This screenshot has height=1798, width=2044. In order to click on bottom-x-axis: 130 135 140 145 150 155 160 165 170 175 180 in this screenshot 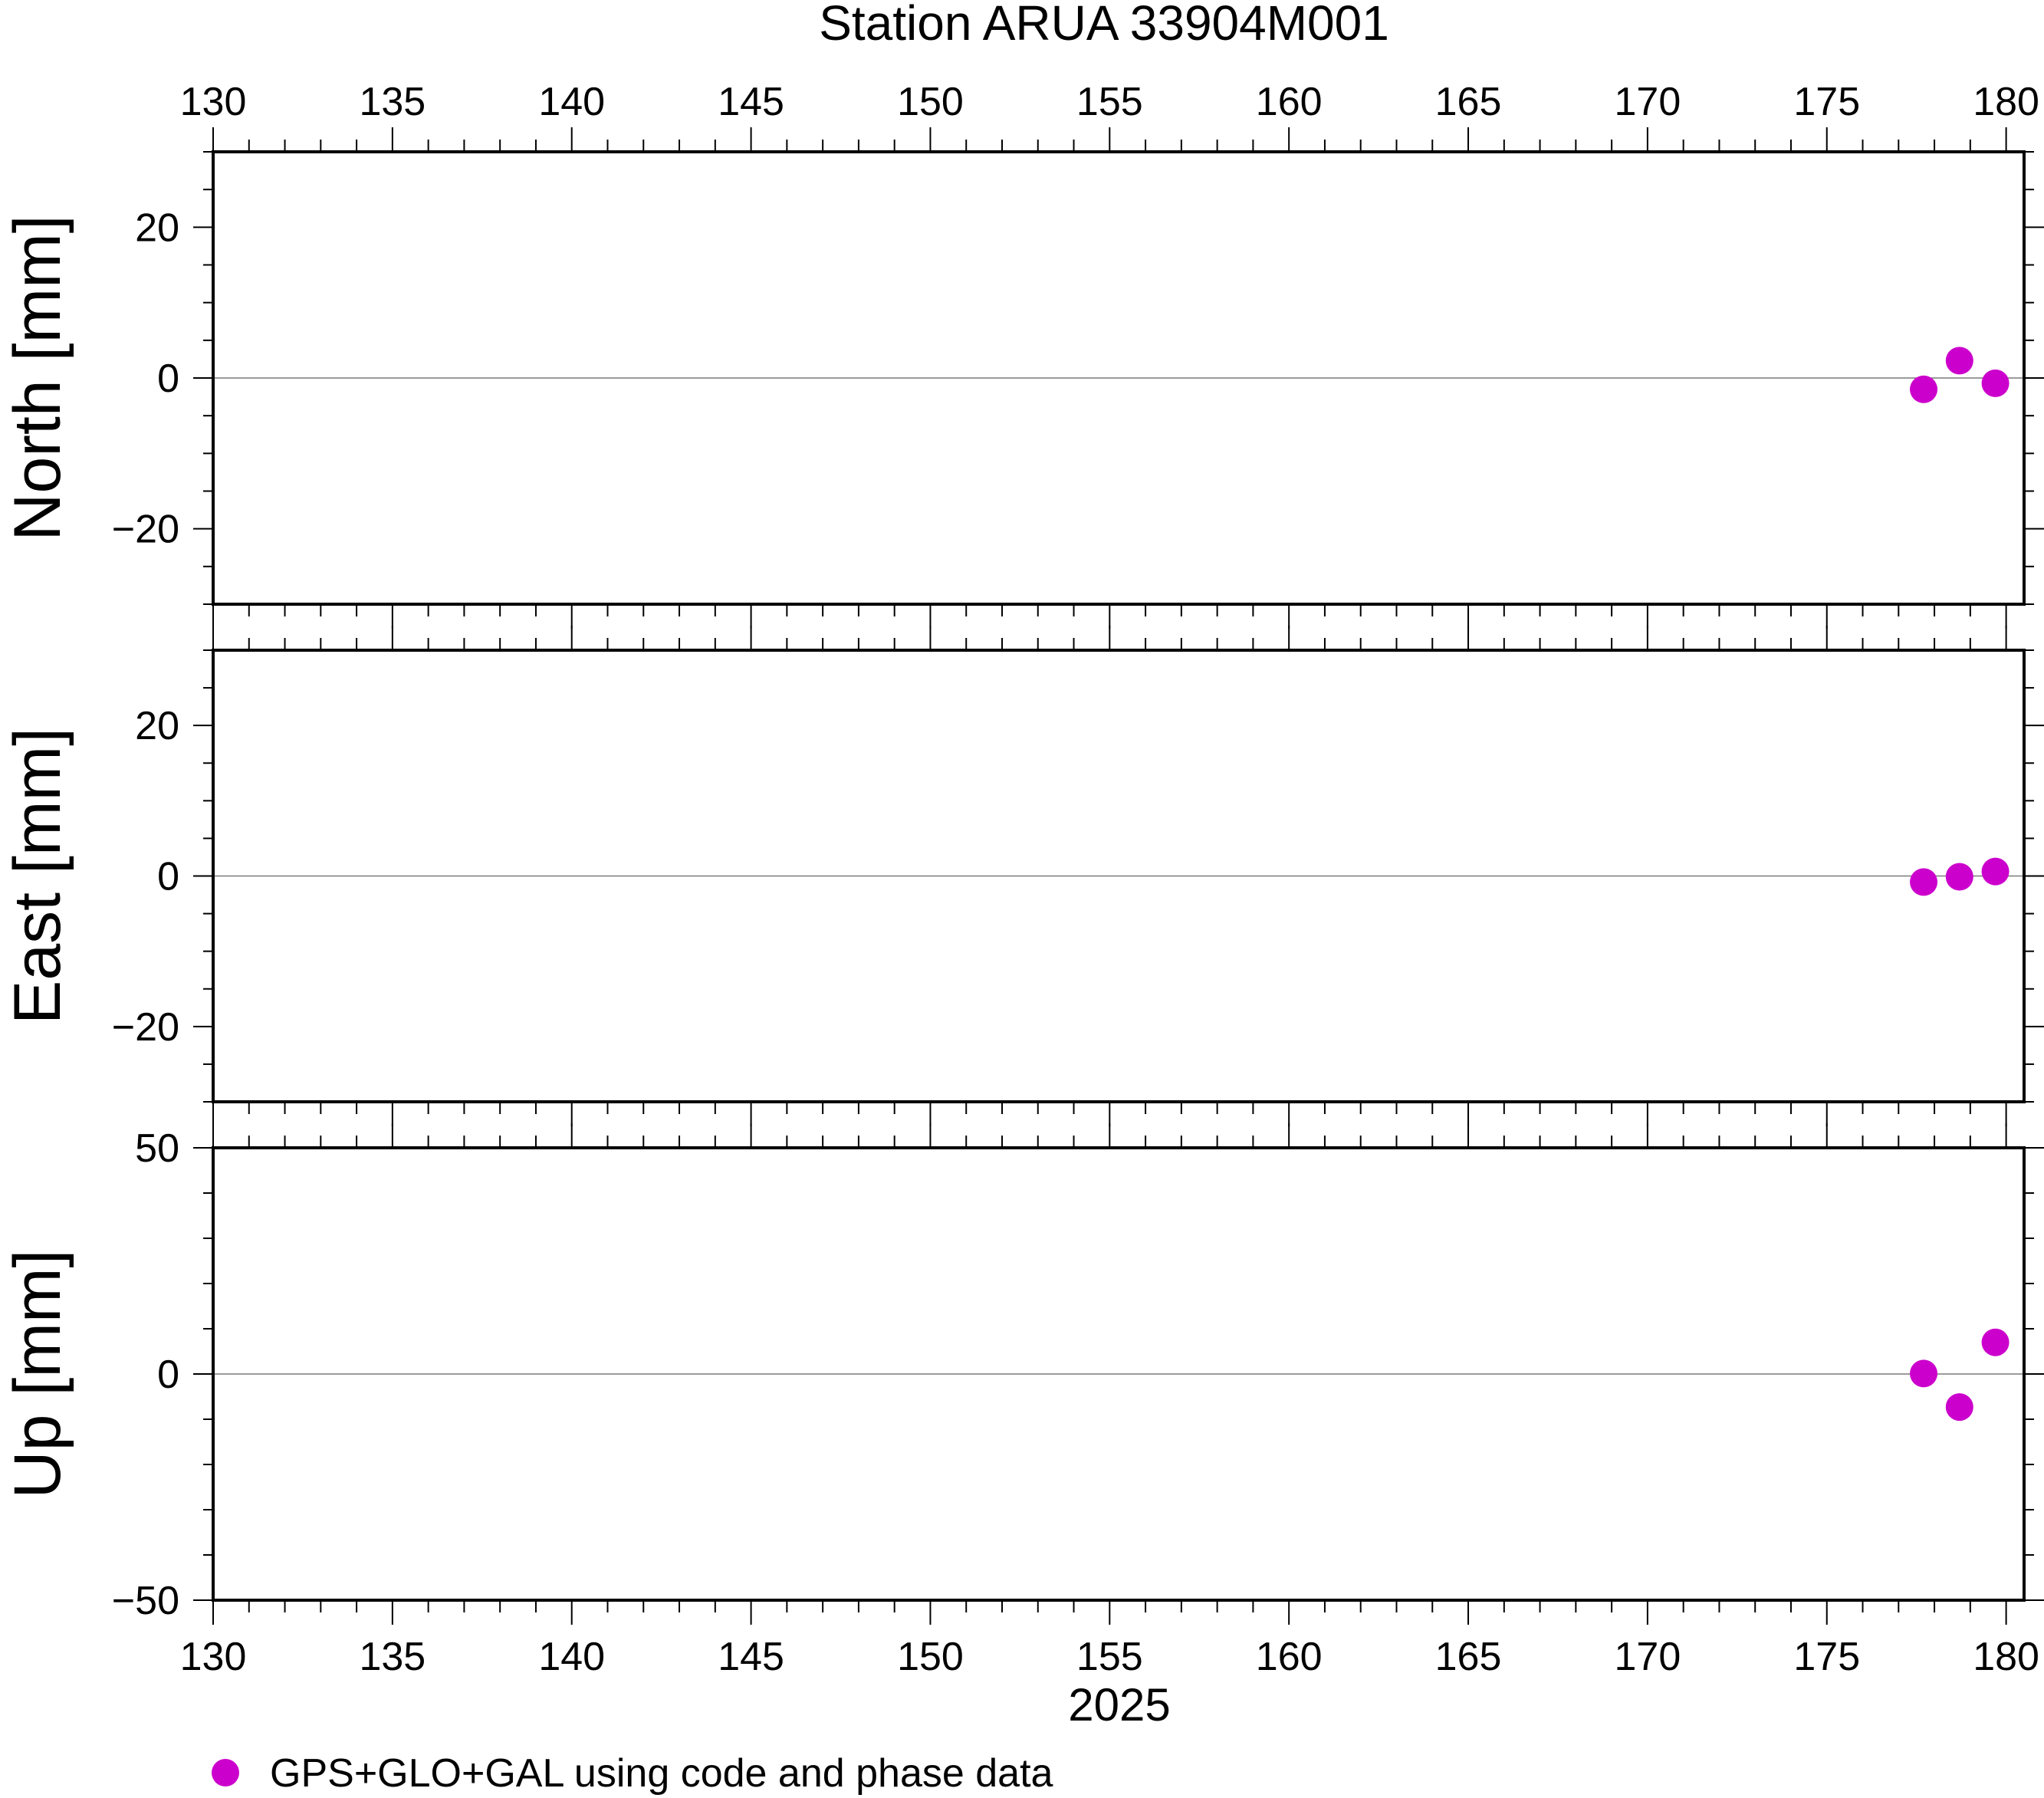, I will do `click(1109, 1657)`.